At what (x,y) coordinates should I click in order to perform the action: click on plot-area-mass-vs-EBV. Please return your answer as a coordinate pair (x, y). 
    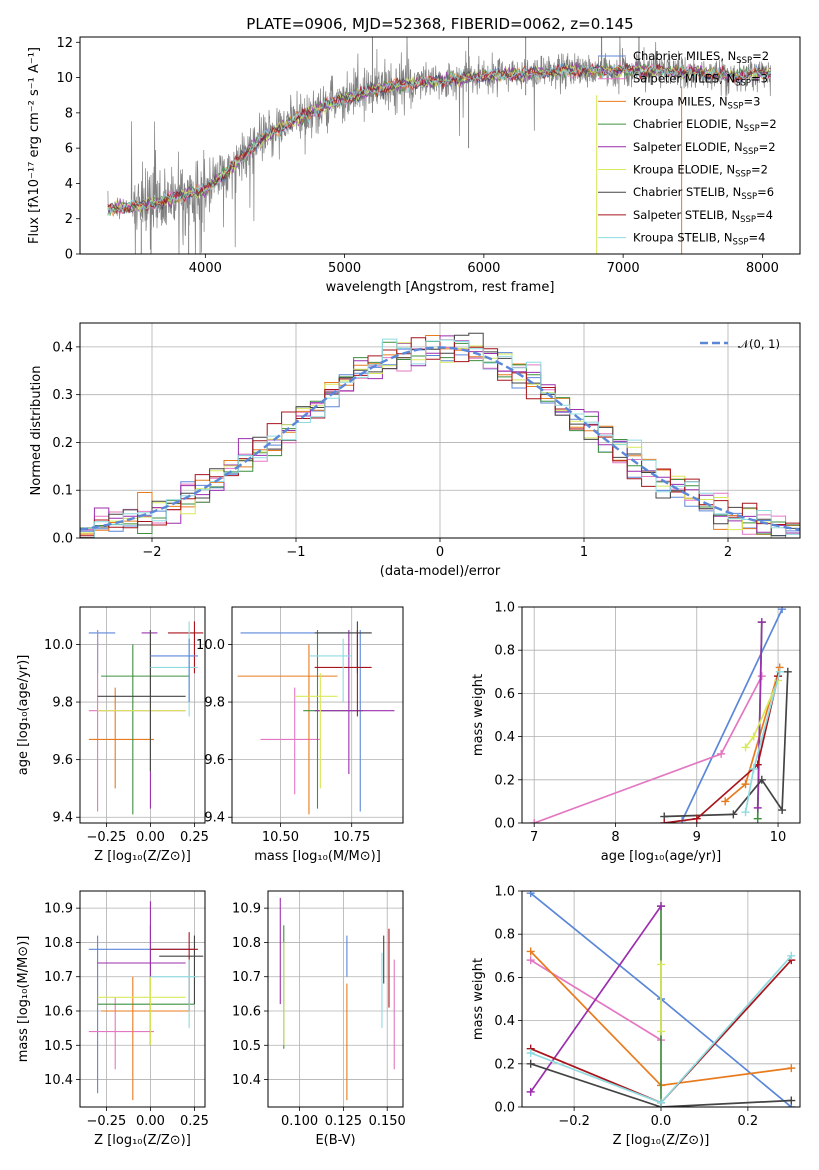
    Looking at the image, I should click on (335, 999).